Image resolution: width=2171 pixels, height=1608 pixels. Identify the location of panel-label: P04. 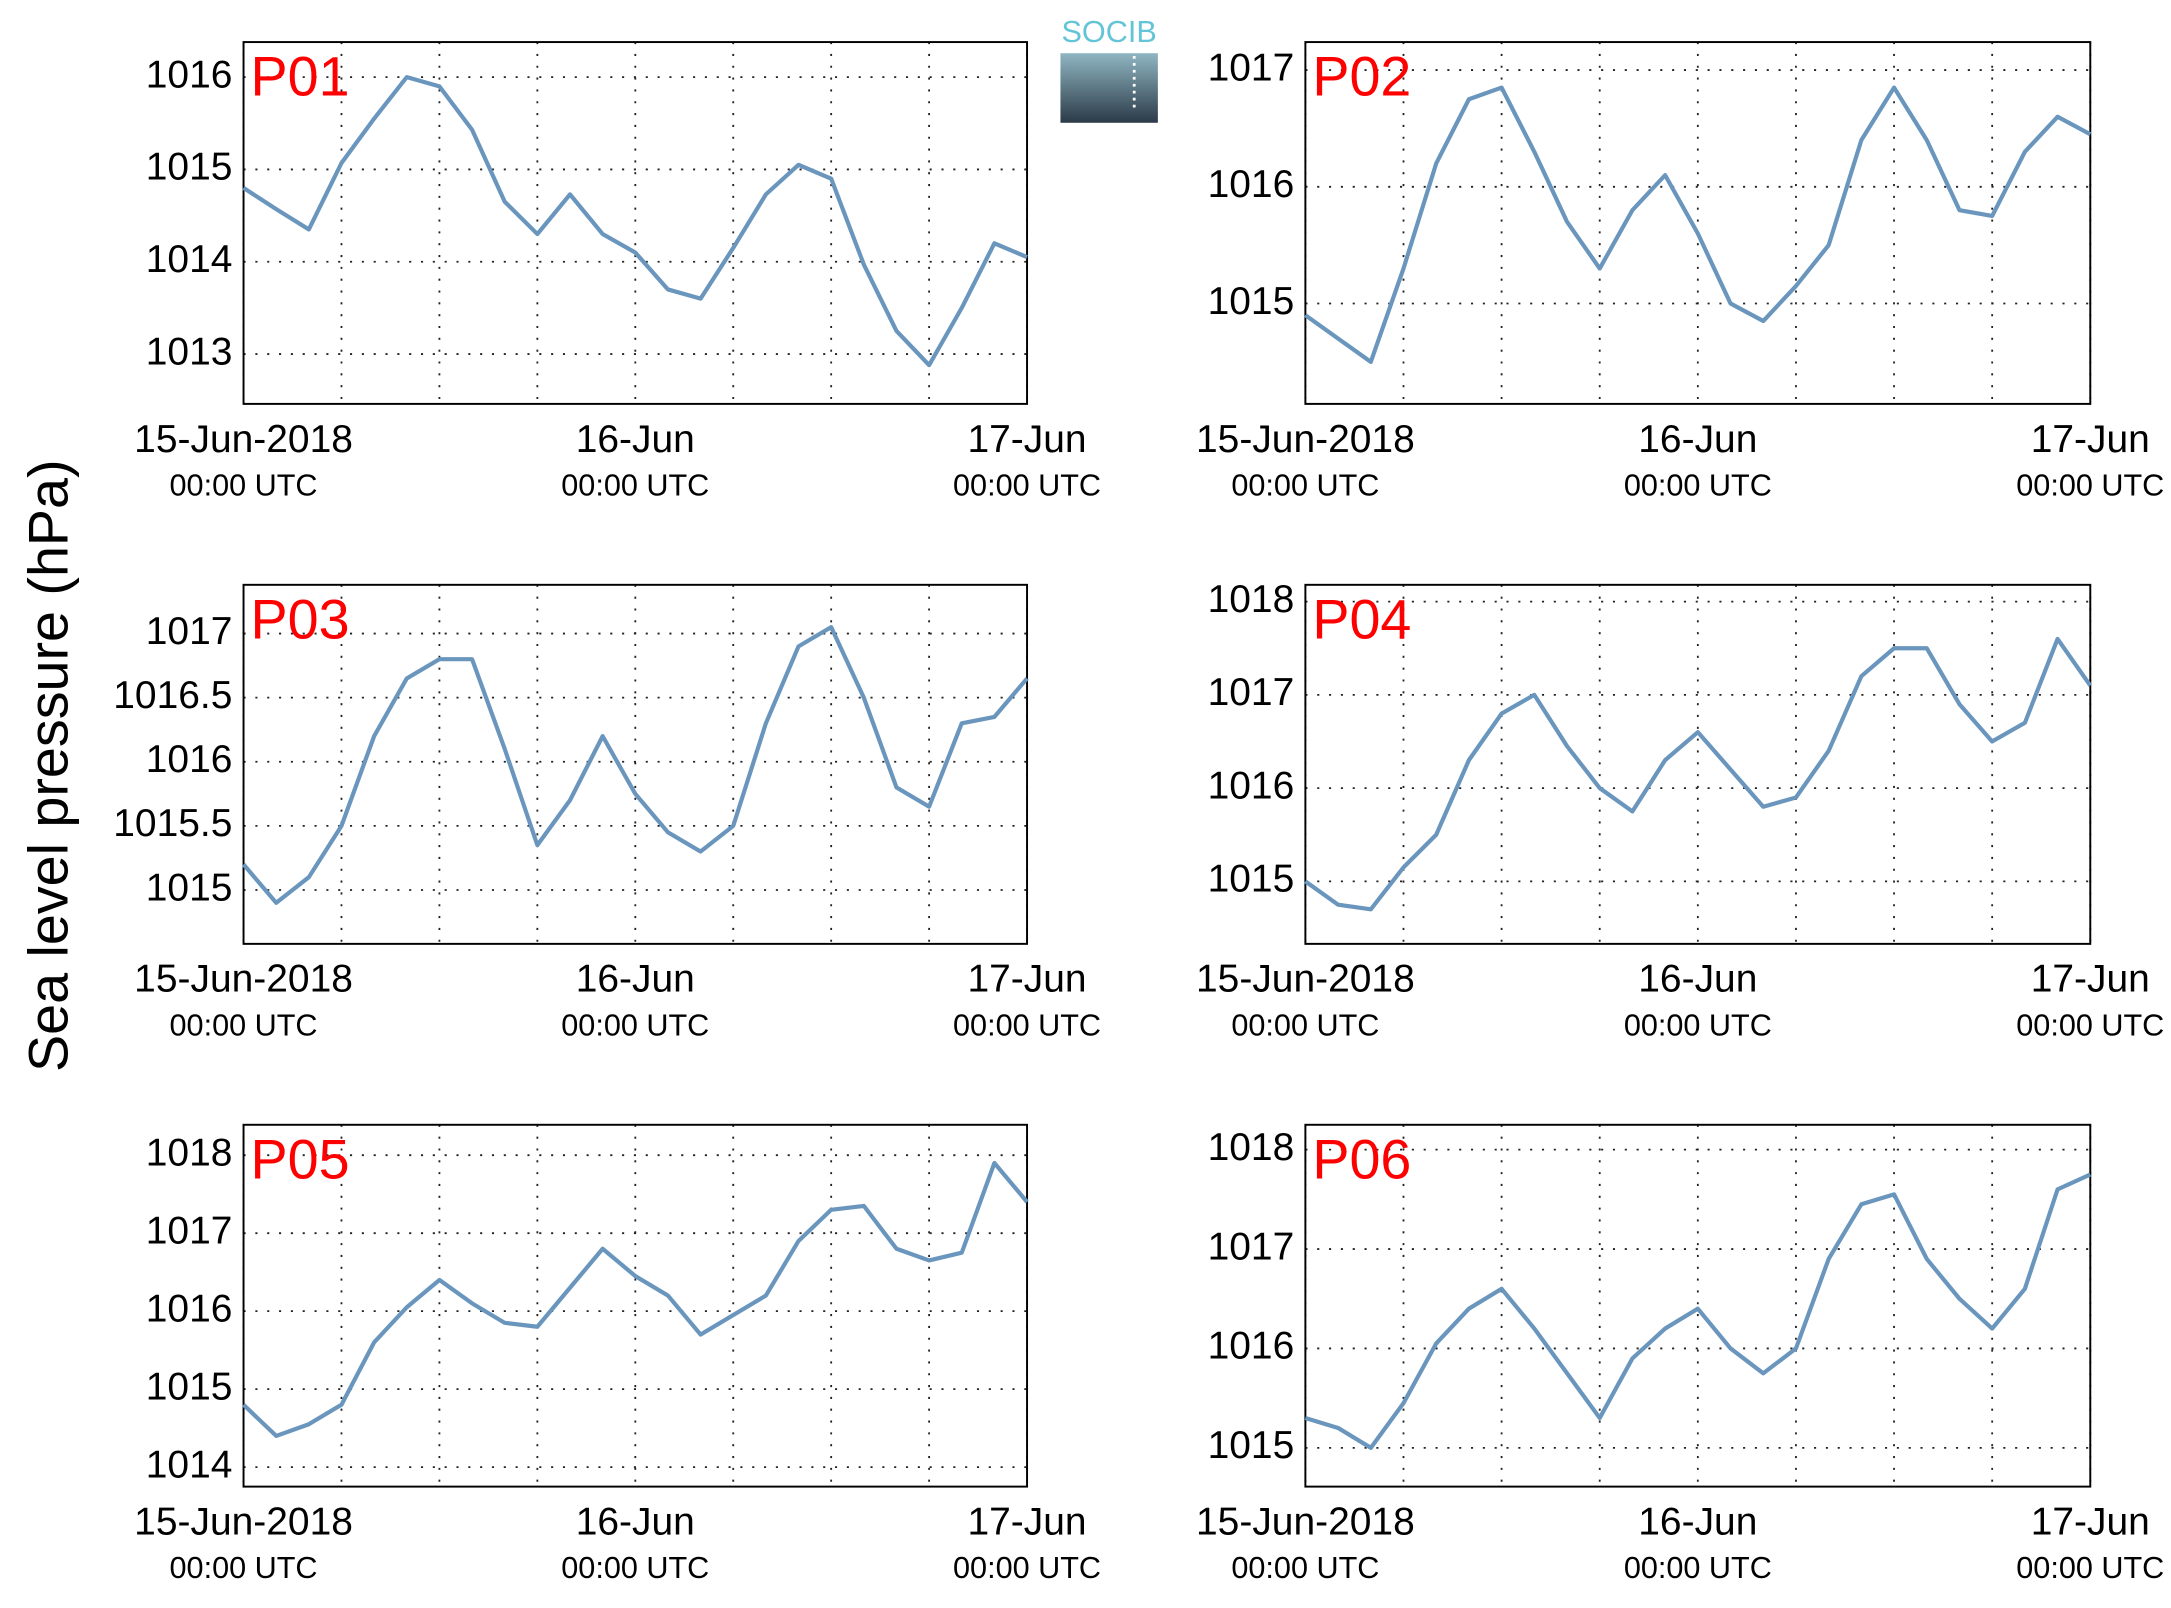
(1361, 619).